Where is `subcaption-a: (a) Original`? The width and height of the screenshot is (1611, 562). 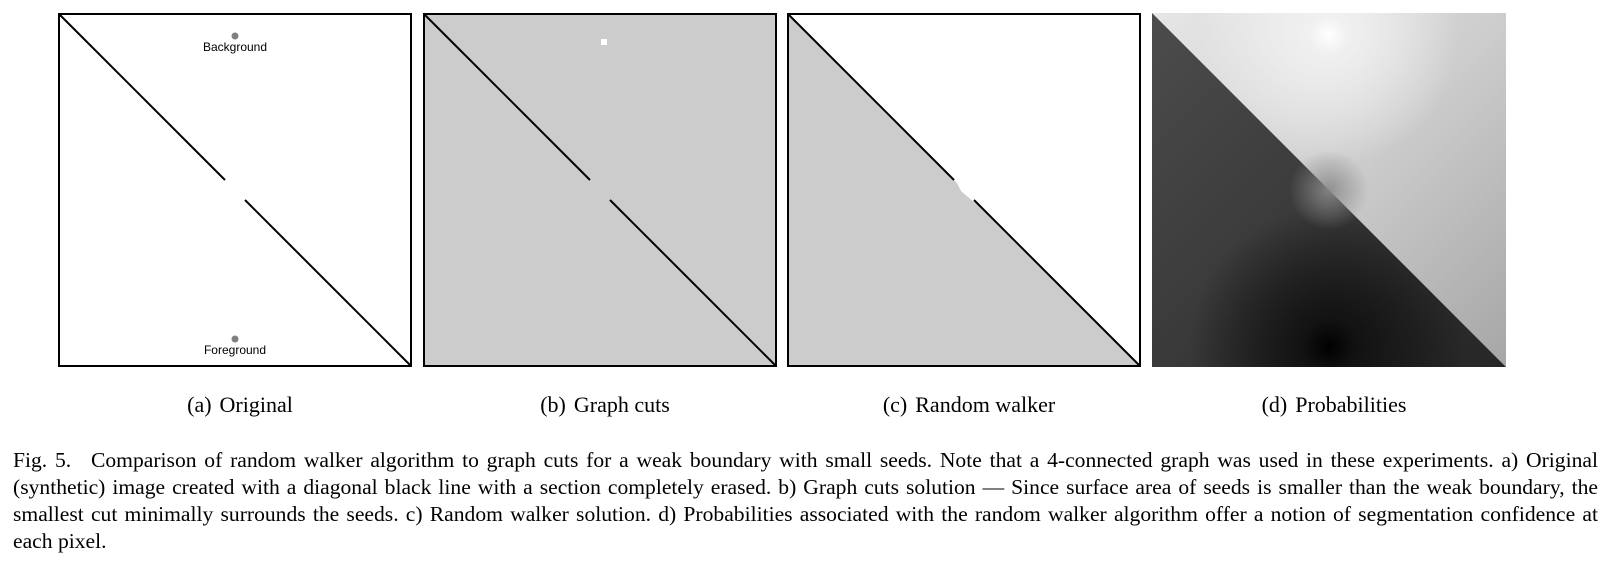 subcaption-a: (a) Original is located at coordinates (240, 405).